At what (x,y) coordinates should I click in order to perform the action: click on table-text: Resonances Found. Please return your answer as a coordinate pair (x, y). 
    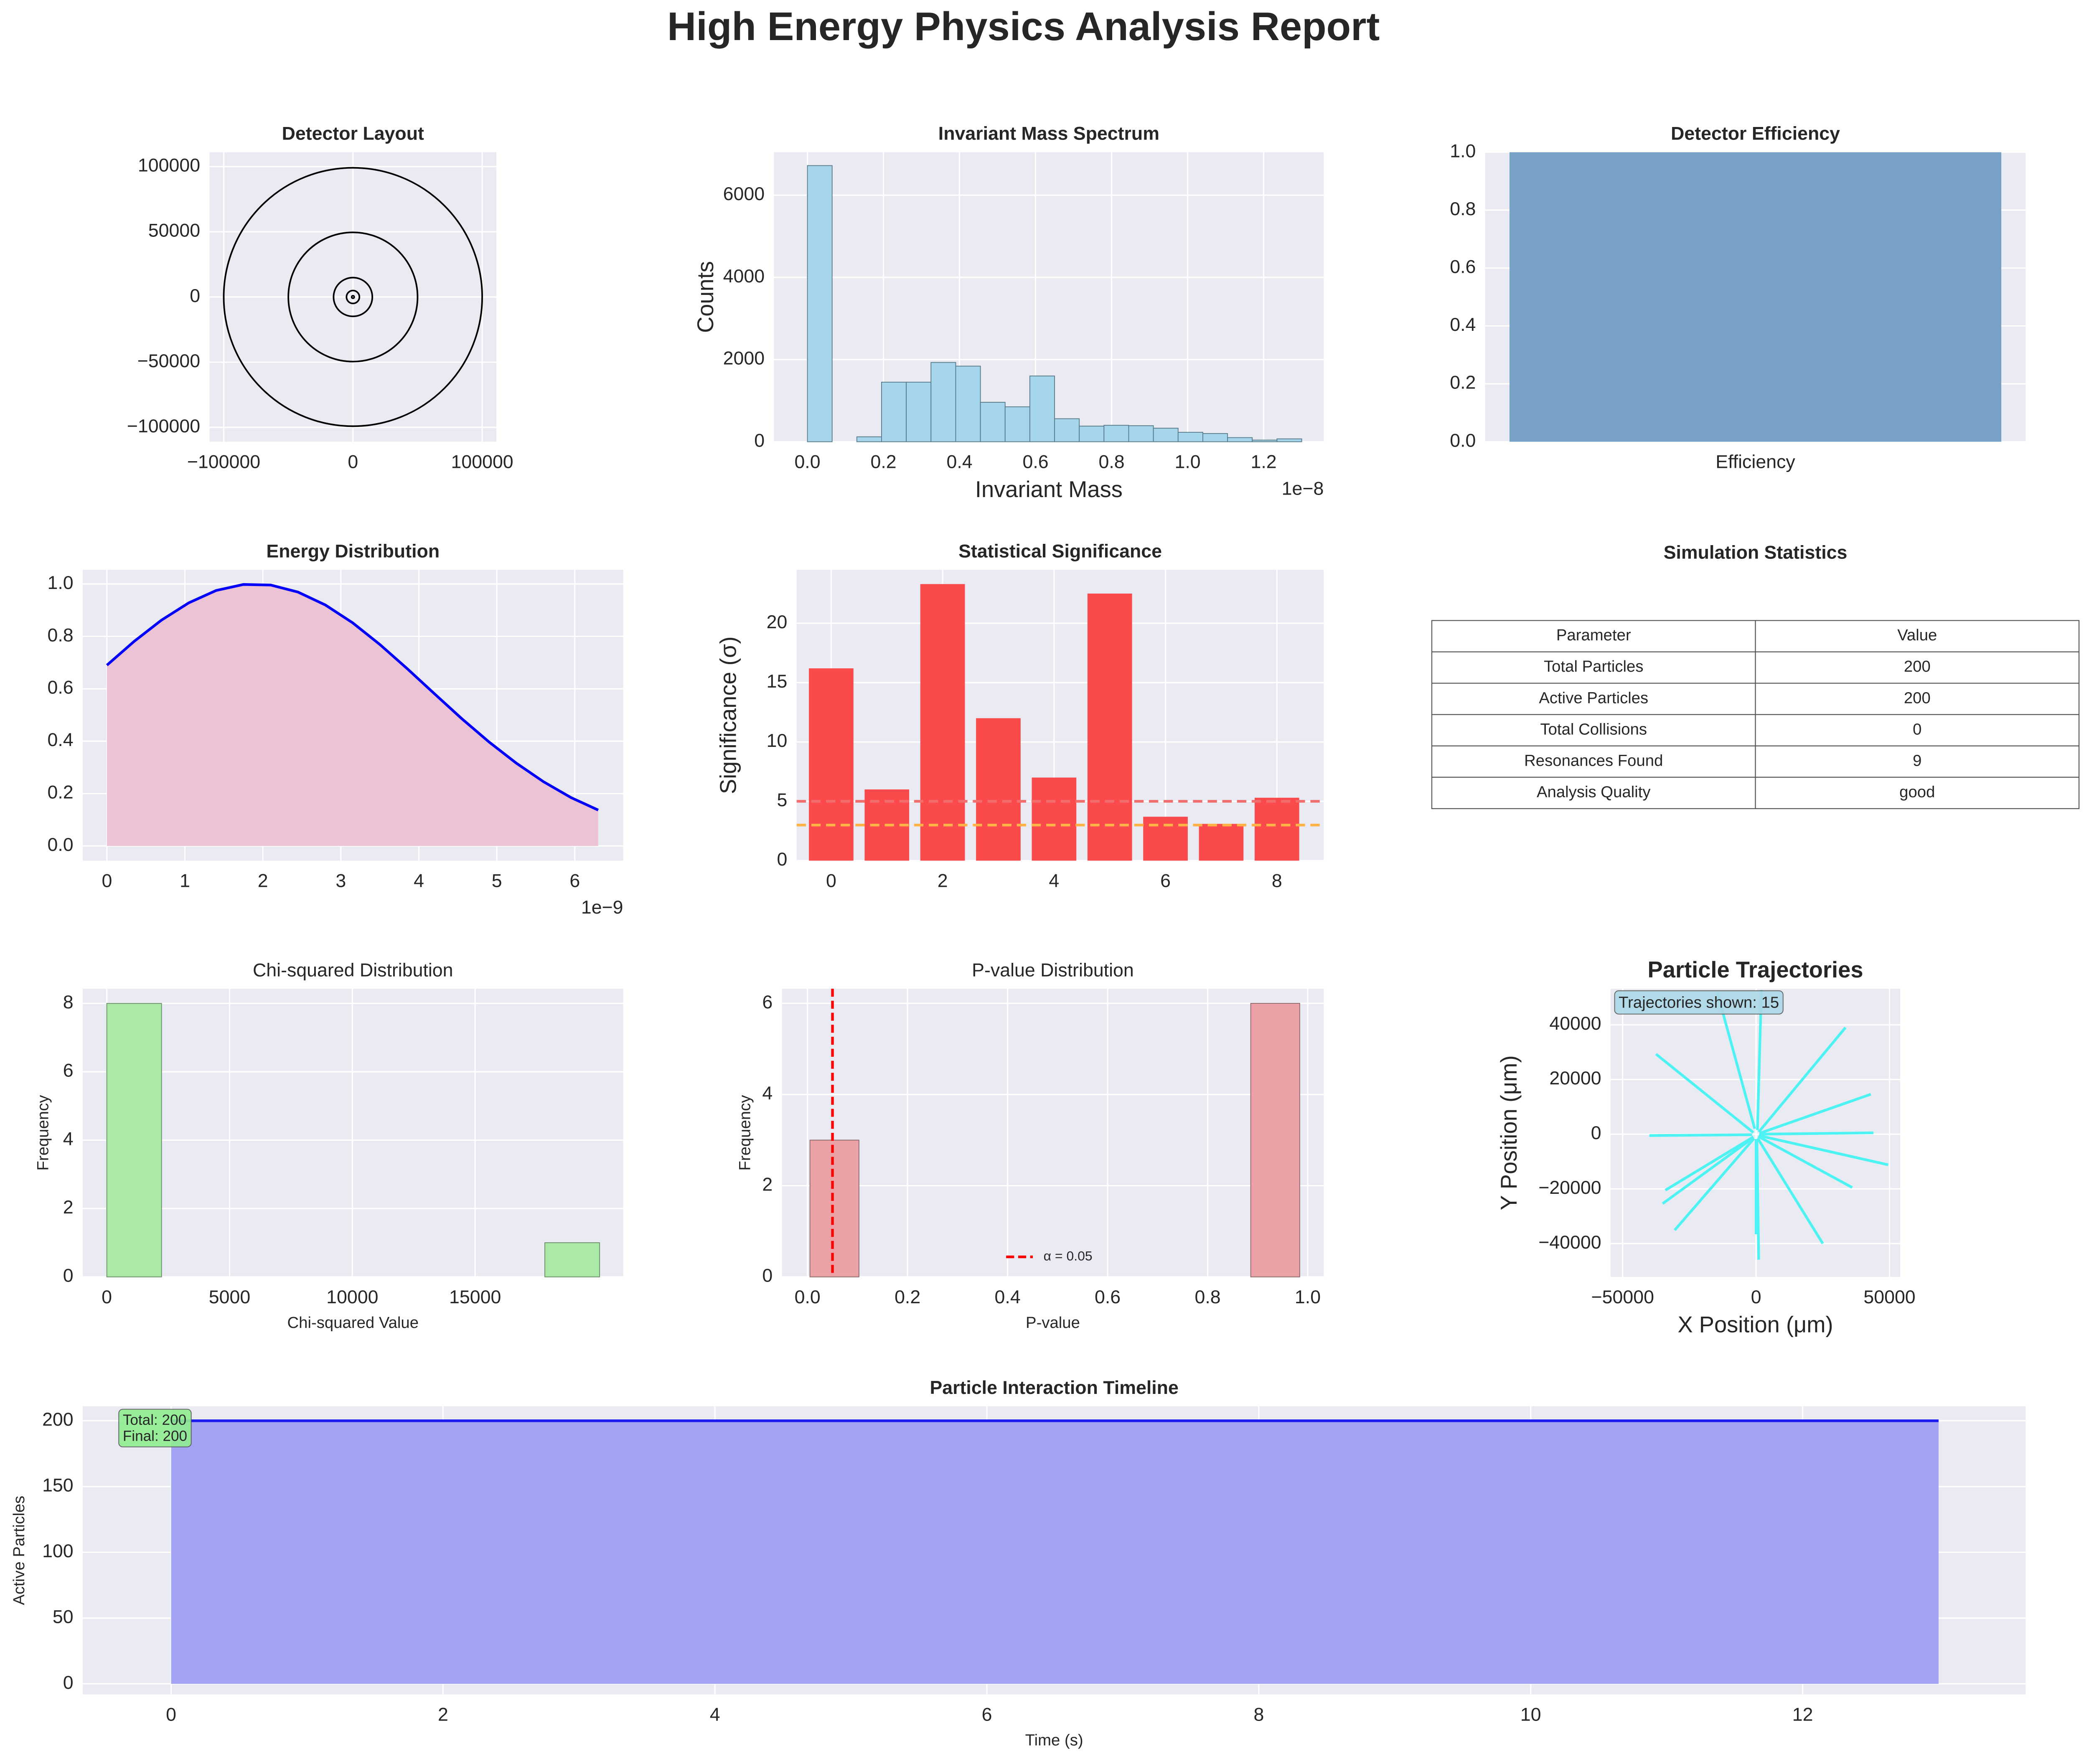
    Looking at the image, I should click on (1593, 760).